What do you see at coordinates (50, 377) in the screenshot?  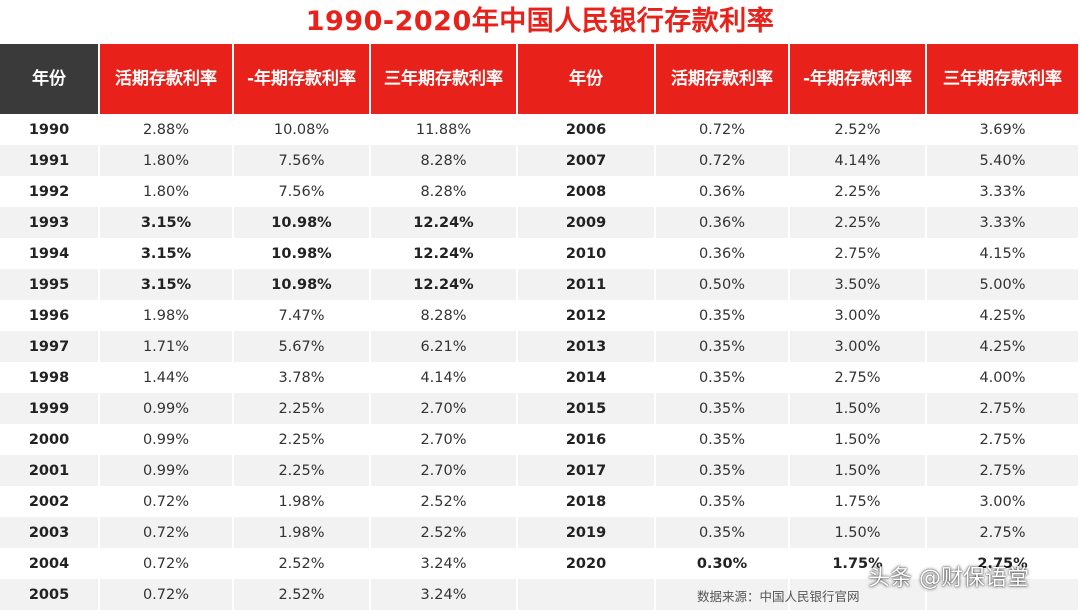 I see `left-year-cell: 1998` at bounding box center [50, 377].